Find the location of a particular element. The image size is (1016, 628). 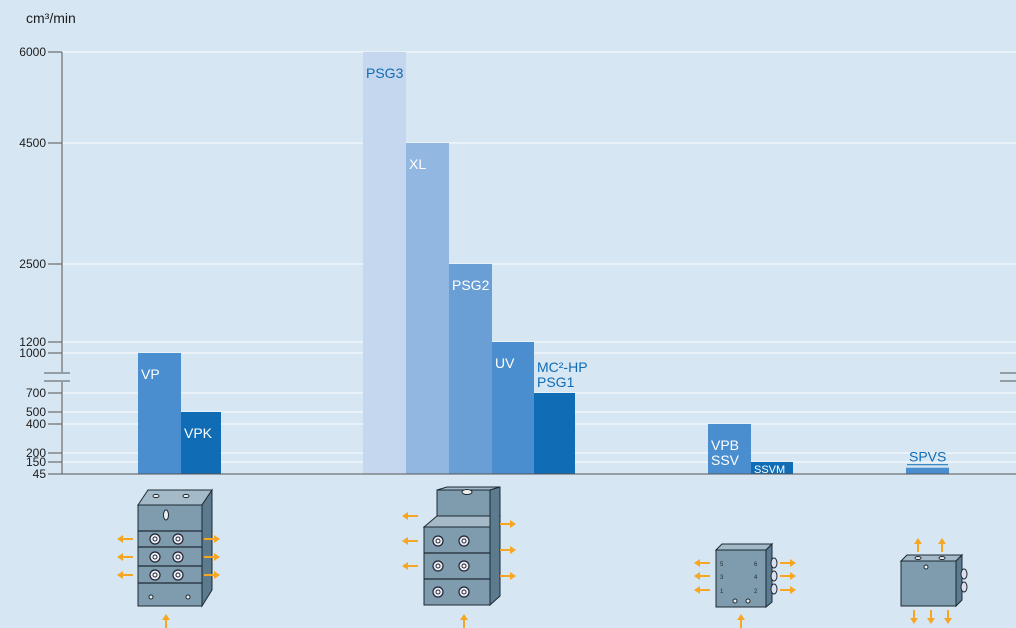

bar-label: MC²-HP PSG1 is located at coordinates (562, 374).